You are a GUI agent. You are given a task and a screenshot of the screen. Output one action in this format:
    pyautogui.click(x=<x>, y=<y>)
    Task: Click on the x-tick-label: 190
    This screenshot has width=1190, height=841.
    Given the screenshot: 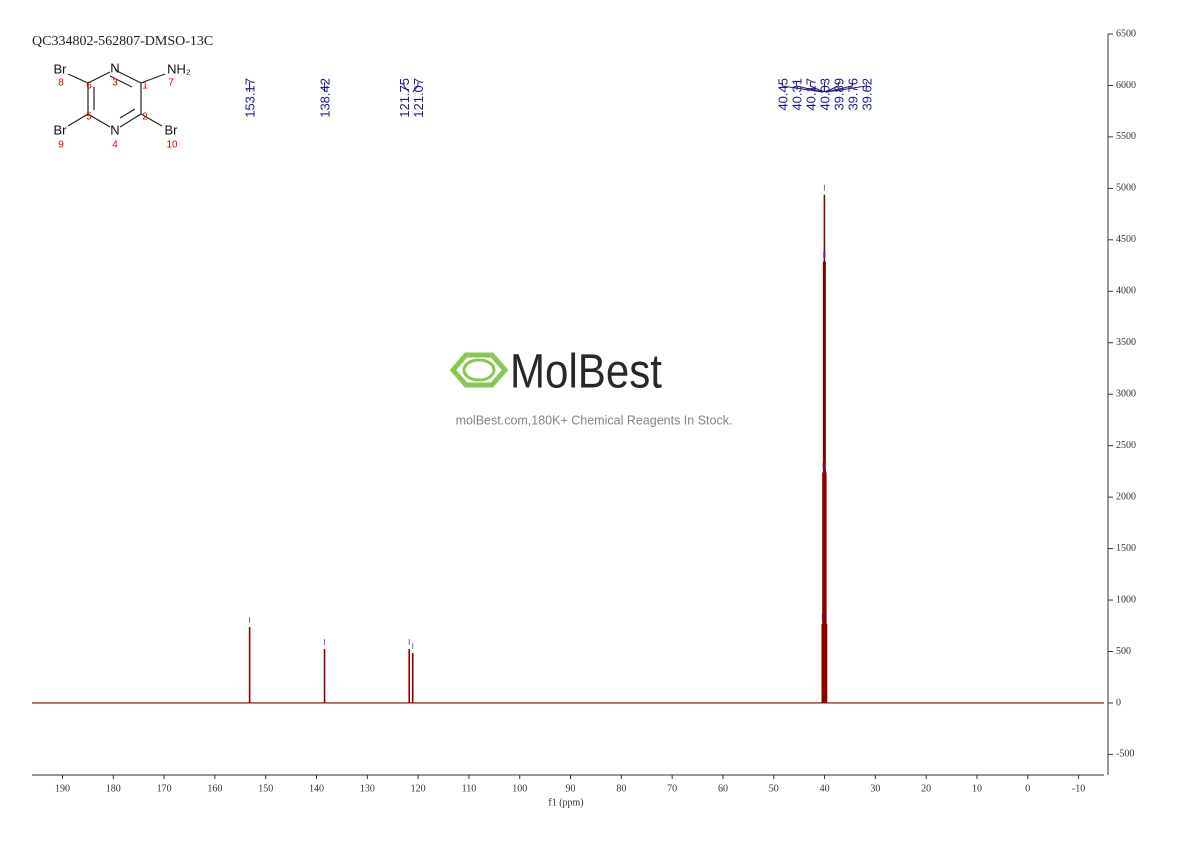 What is the action you would take?
    pyautogui.click(x=62, y=788)
    